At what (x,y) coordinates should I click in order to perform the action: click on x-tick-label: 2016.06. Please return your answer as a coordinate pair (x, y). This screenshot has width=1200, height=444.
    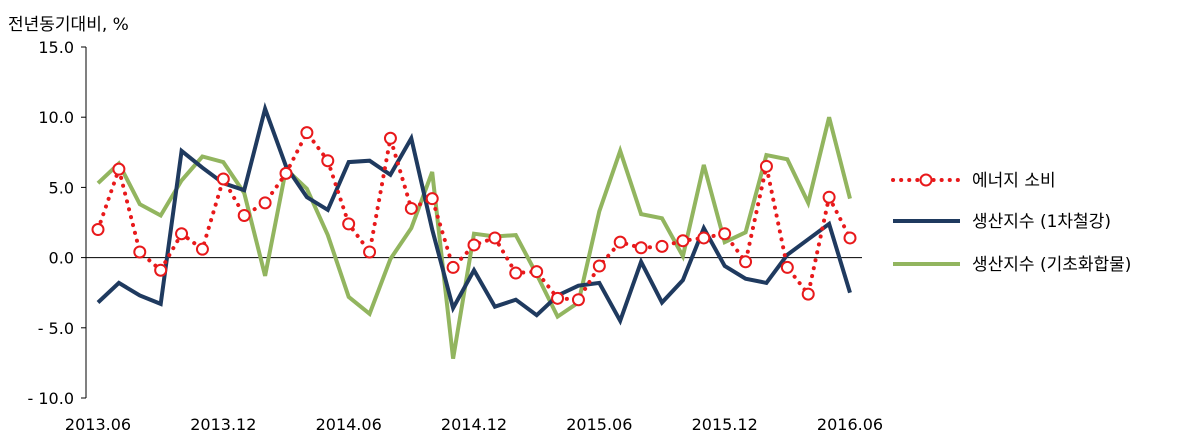
    Looking at the image, I should click on (850, 424).